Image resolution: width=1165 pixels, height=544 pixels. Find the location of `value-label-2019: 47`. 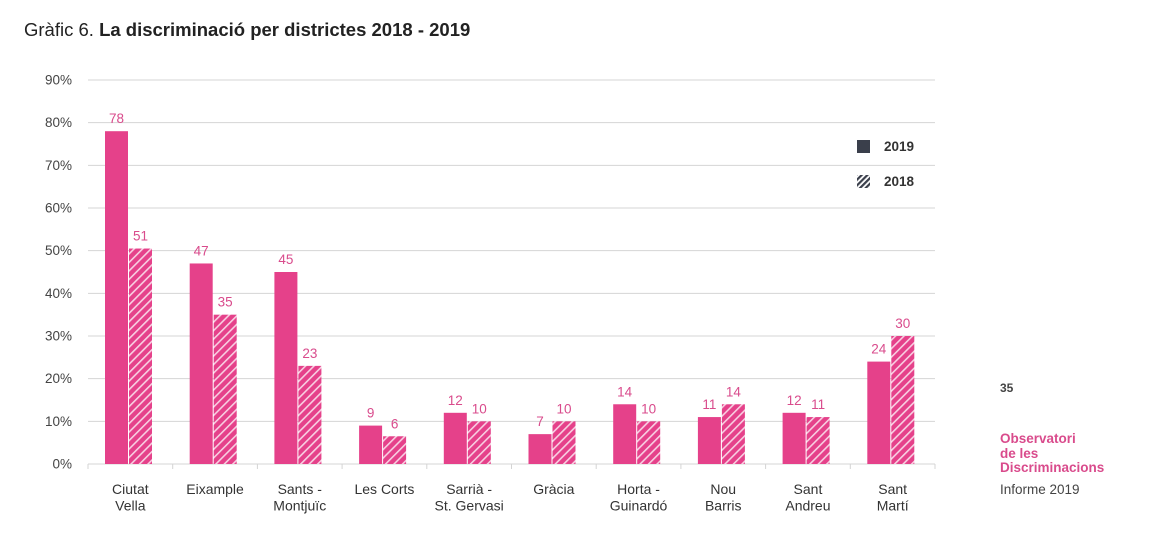

value-label-2019: 47 is located at coordinates (201, 250).